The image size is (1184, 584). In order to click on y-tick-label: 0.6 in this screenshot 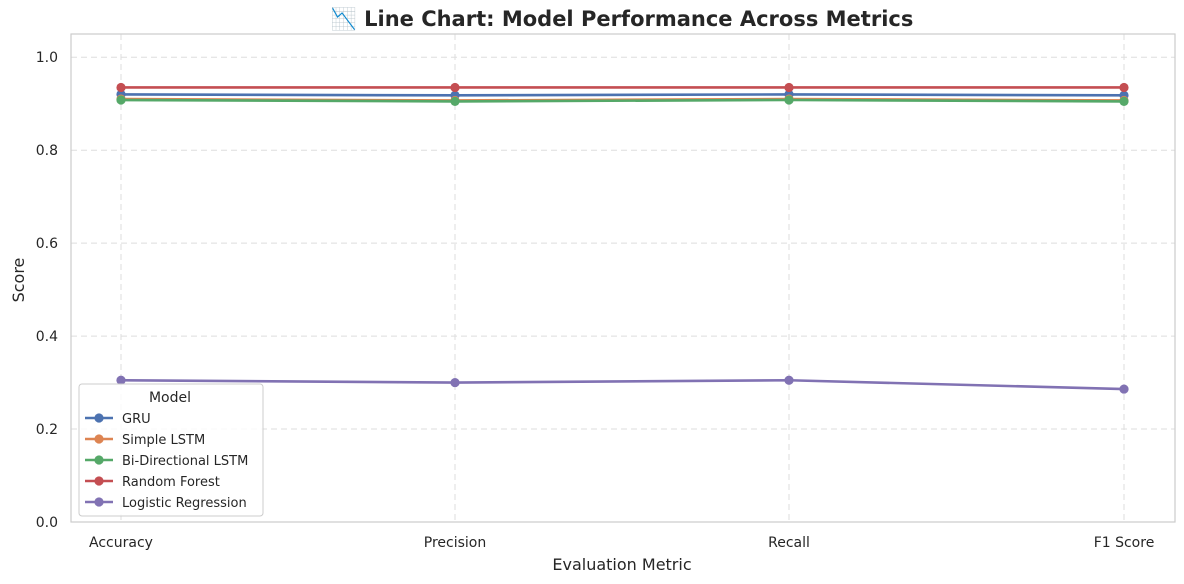, I will do `click(47, 244)`.